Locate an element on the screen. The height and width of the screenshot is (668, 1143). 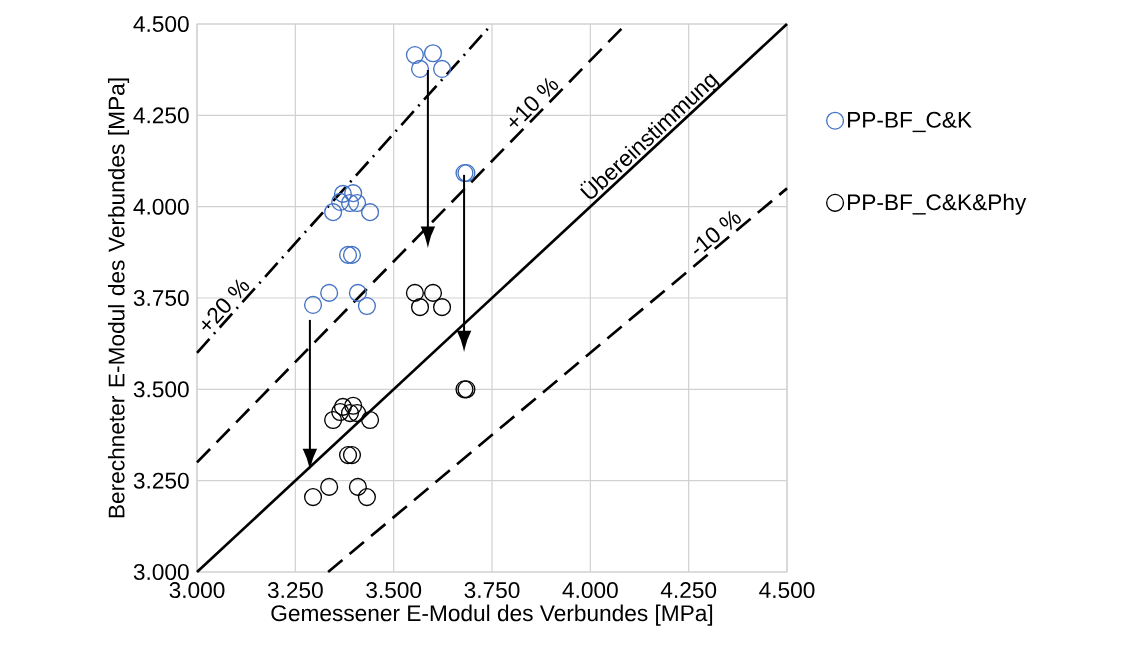
y-tick-label: 3.500 is located at coordinates (161, 389).